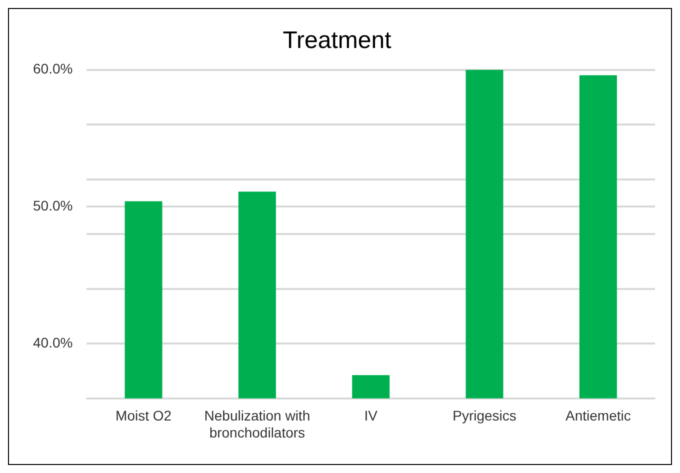 The image size is (680, 473). I want to click on x-tick-label: Nebulization with bronchodilators, so click(257, 424).